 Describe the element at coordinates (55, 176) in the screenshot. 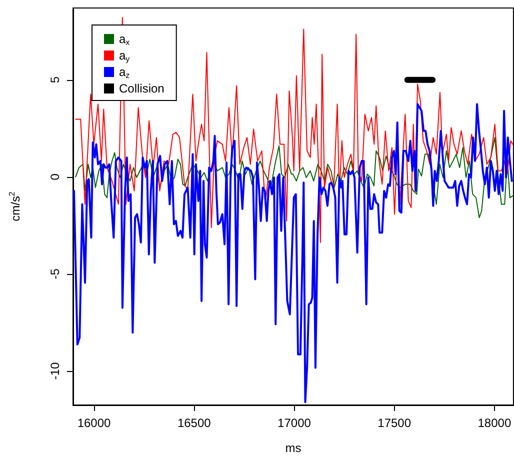

I see `y-tick-label: 0` at that location.